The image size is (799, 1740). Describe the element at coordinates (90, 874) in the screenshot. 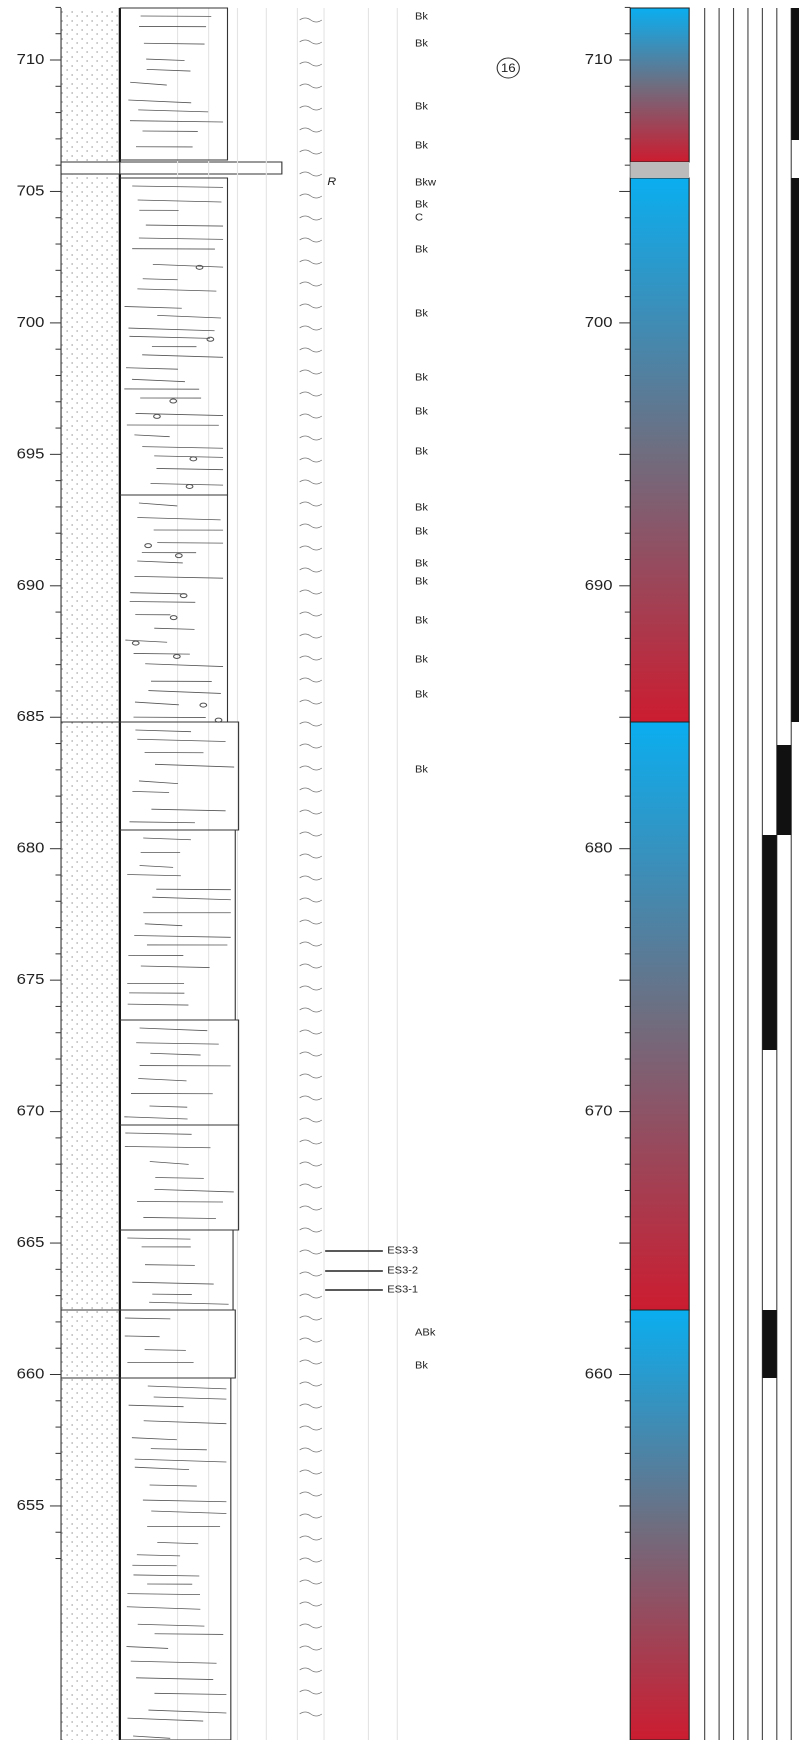

I see `sand-column` at that location.